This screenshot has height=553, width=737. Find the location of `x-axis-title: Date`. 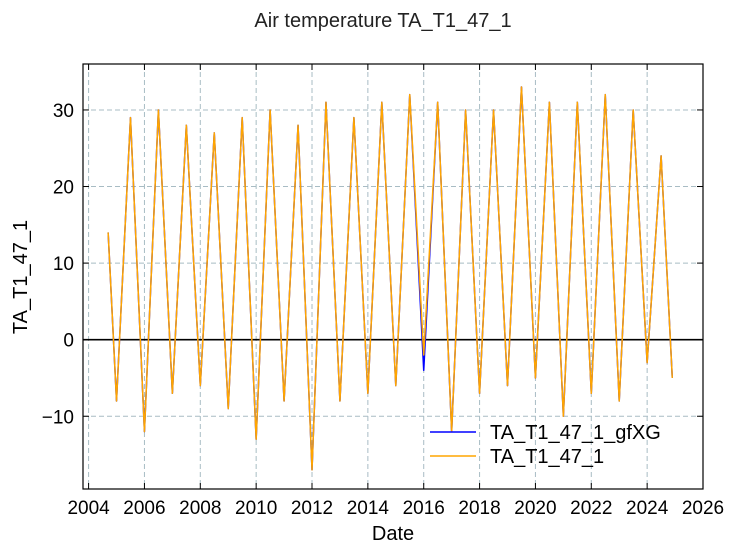

x-axis-title: Date is located at coordinates (393, 534).